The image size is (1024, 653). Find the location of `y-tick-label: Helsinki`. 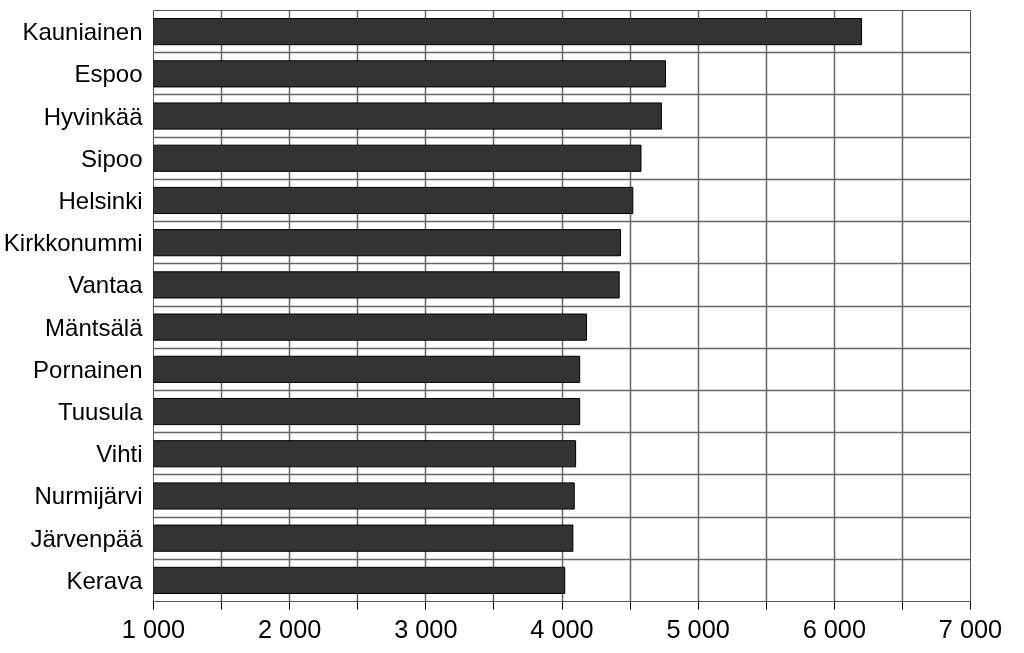

y-tick-label: Helsinki is located at coordinates (100, 200).